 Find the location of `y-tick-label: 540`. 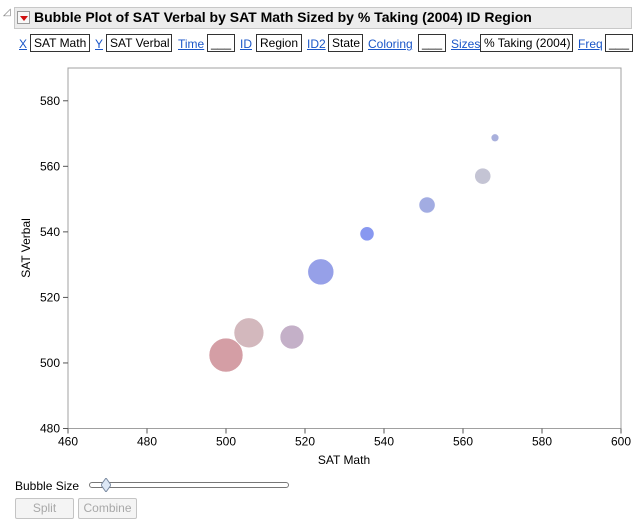

y-tick-label: 540 is located at coordinates (50, 232).